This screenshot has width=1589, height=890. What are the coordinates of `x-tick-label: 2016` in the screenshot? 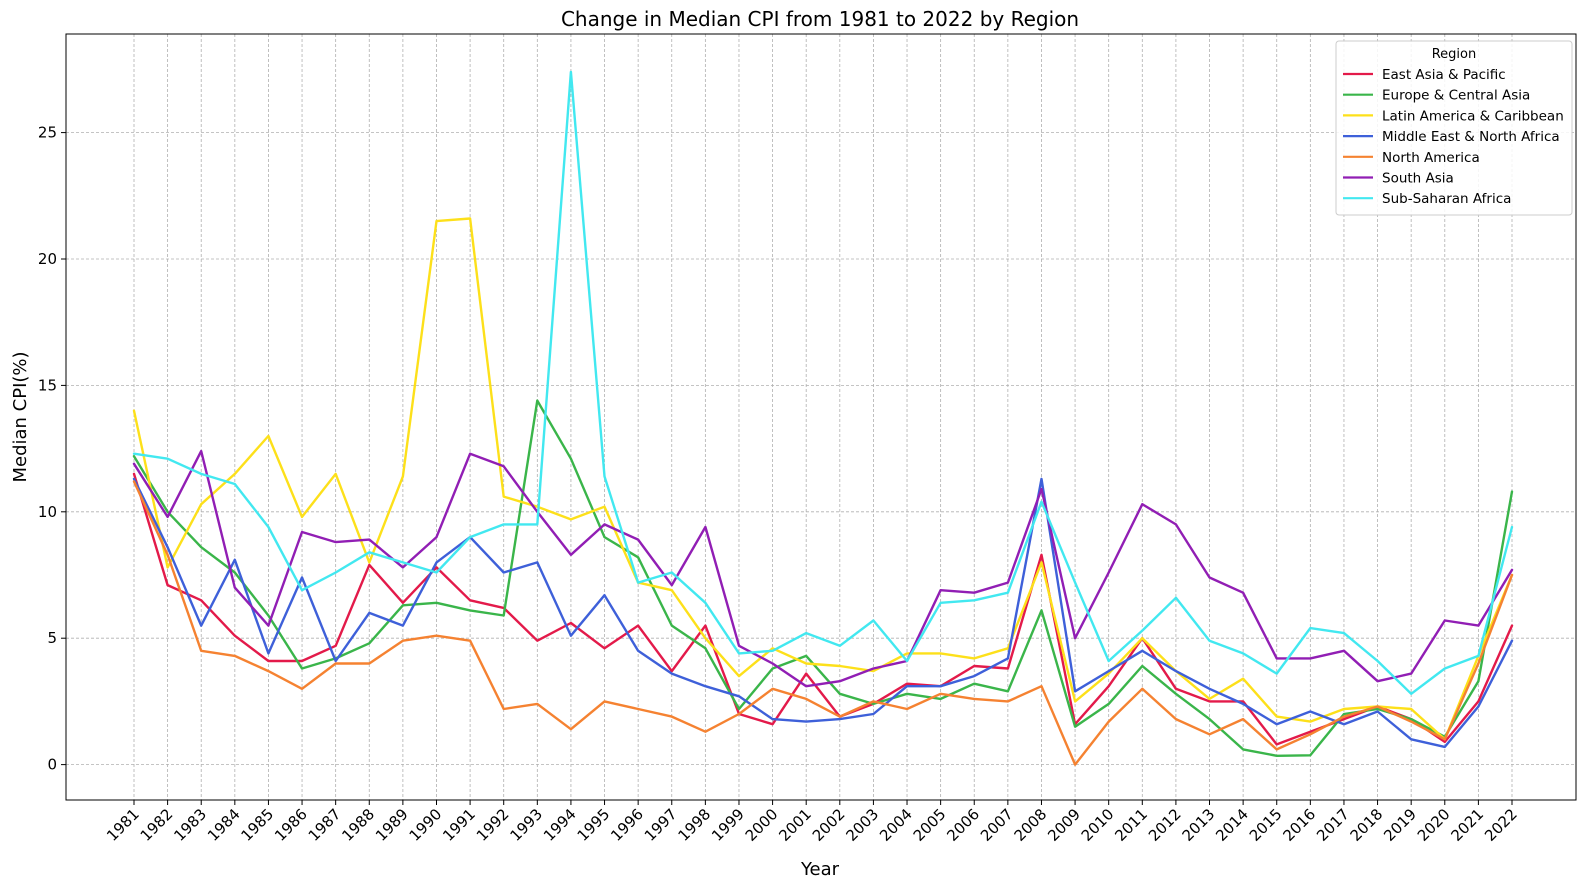 It's located at (1299, 825).